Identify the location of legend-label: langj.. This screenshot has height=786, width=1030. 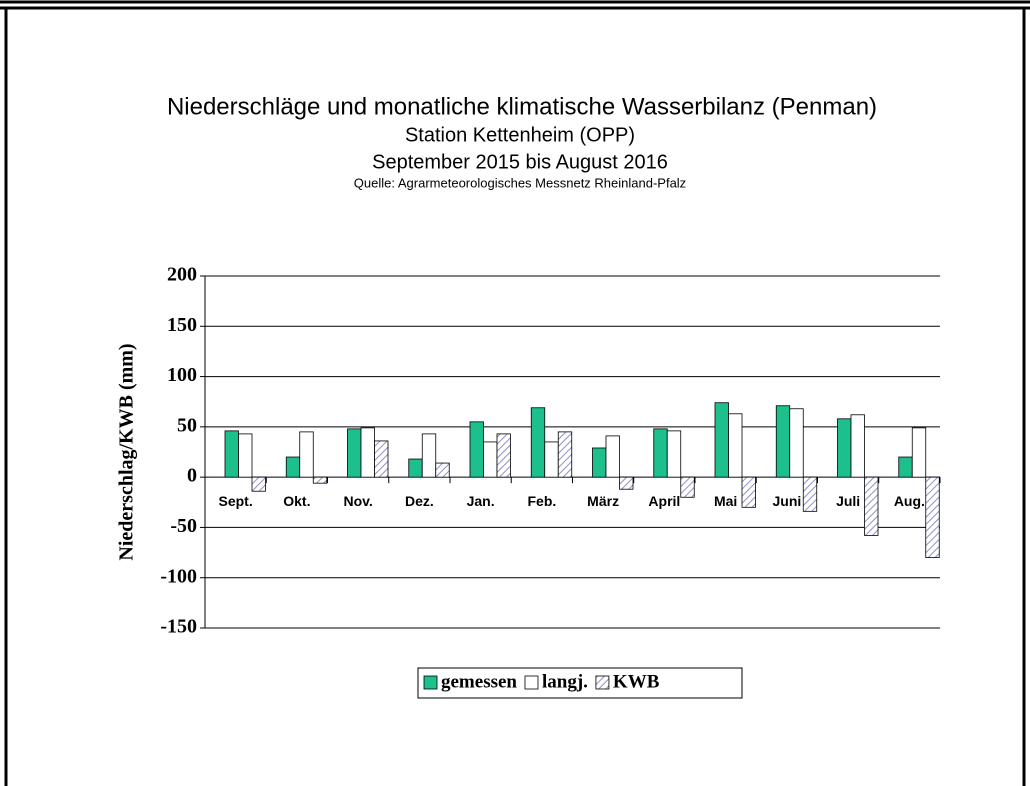
(565, 681).